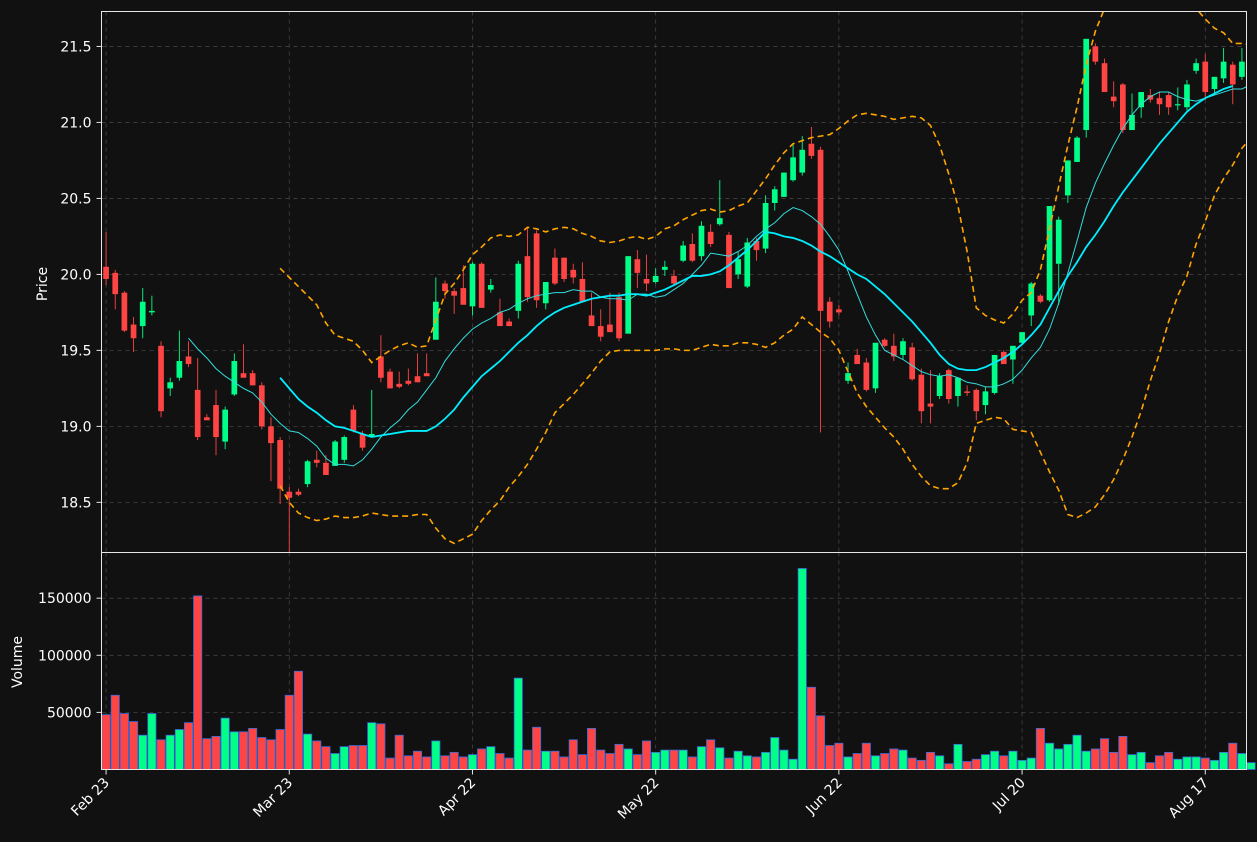 The width and height of the screenshot is (1257, 842). Describe the element at coordinates (43, 284) in the screenshot. I see `price-axis-label: Price` at that location.